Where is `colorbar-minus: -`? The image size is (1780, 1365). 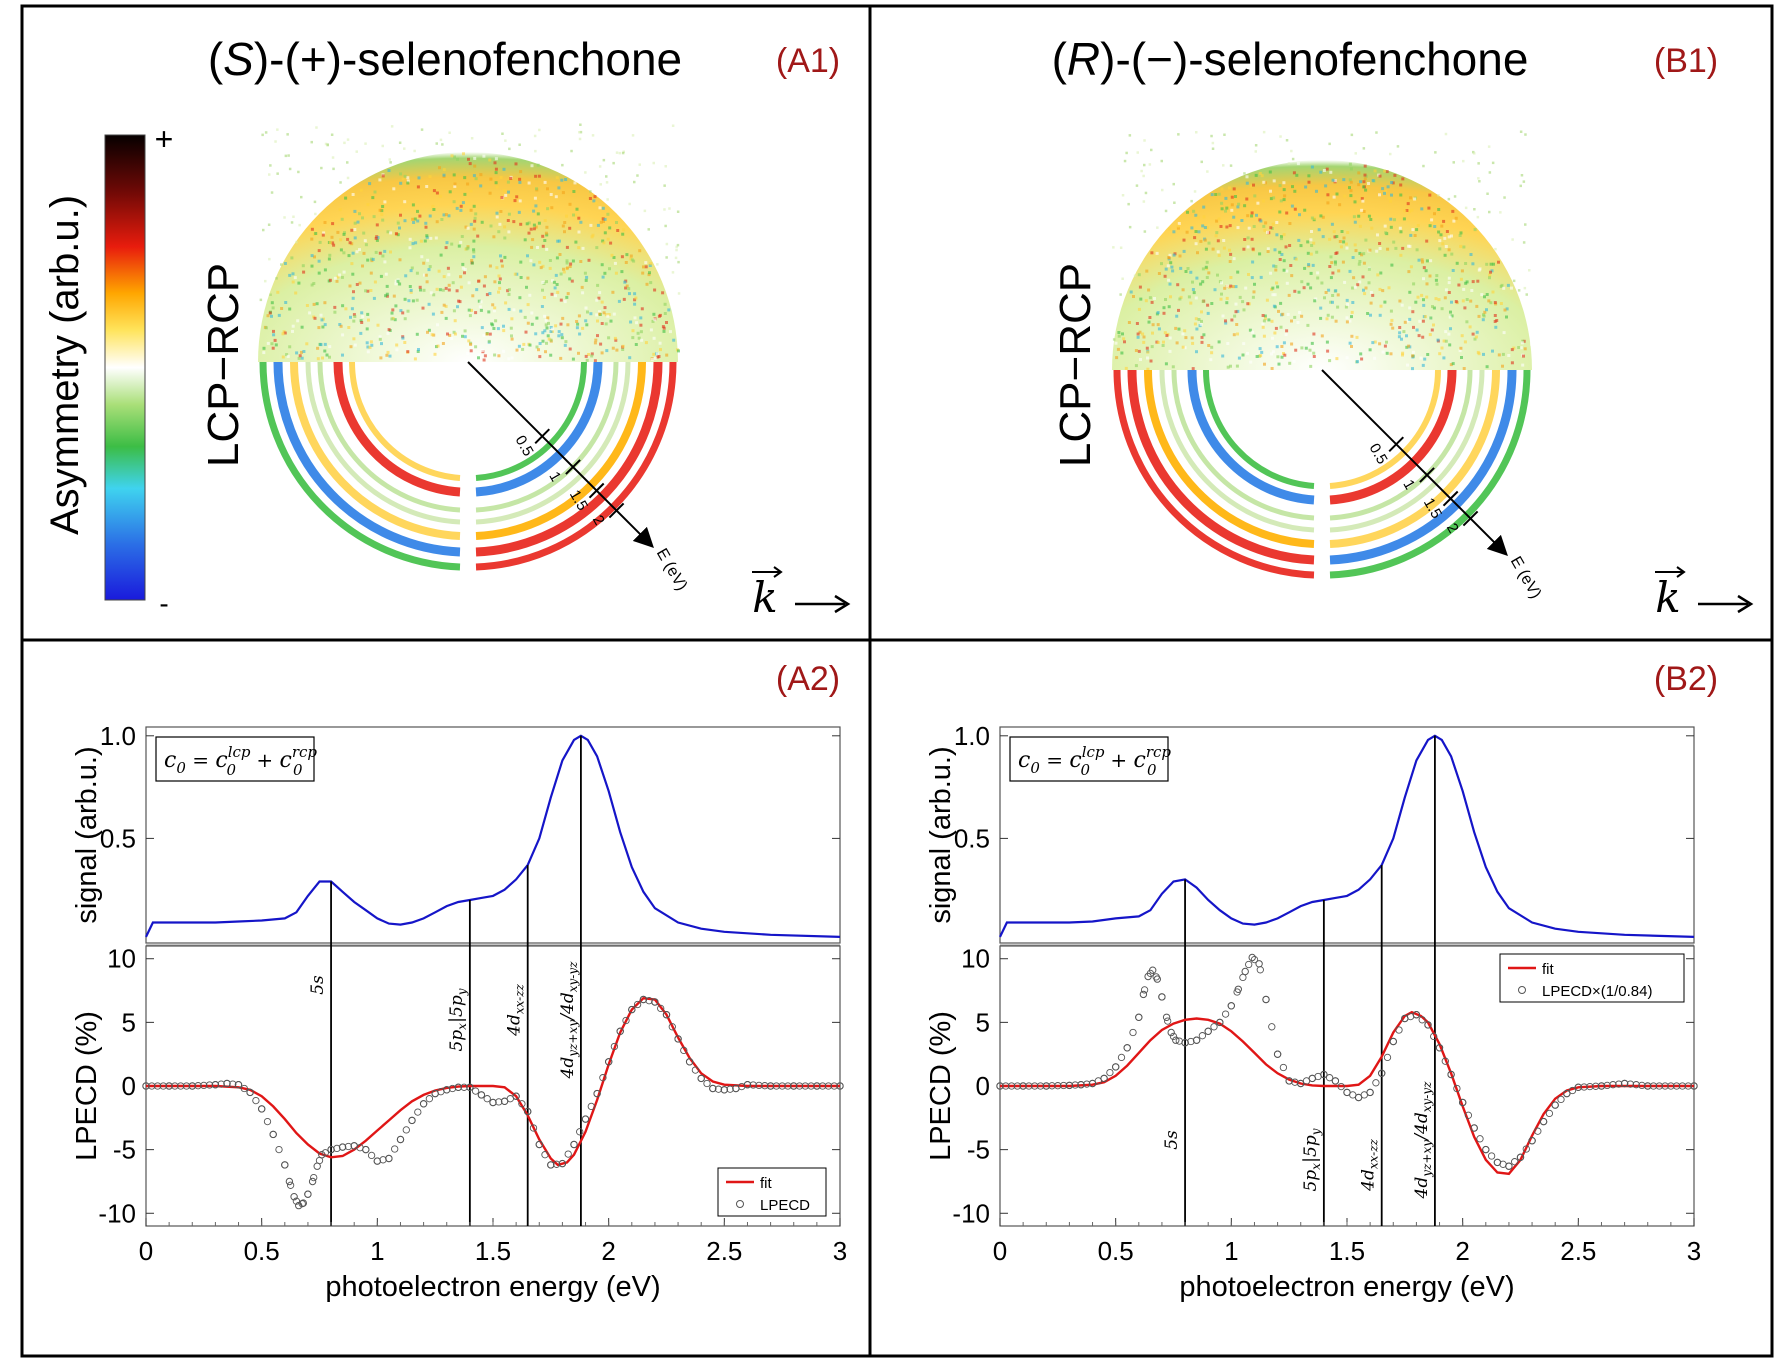 colorbar-minus: - is located at coordinates (163, 603).